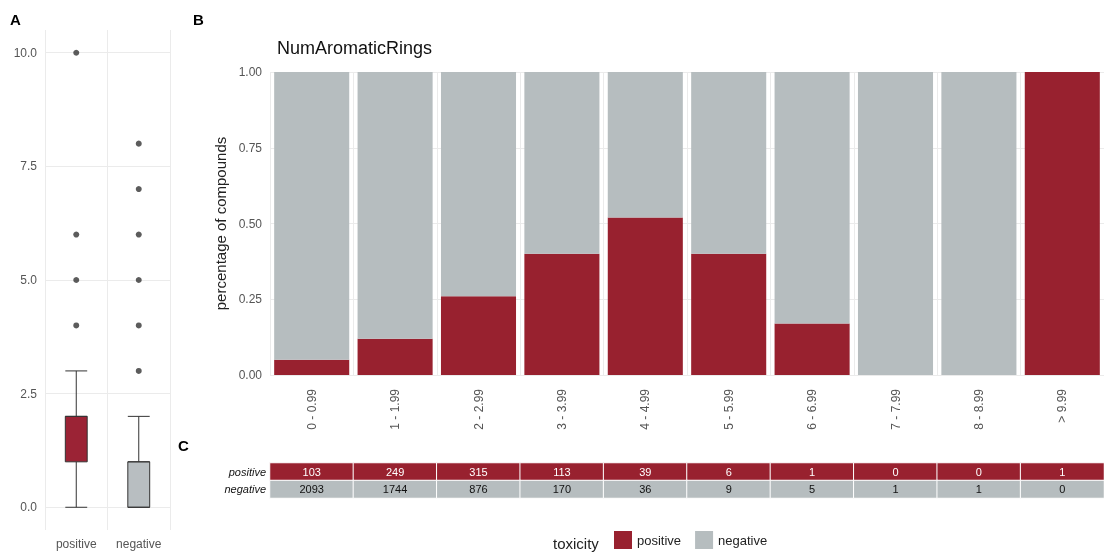 This screenshot has width=1104, height=556. I want to click on y-tick-label: 5.0, so click(29, 280).